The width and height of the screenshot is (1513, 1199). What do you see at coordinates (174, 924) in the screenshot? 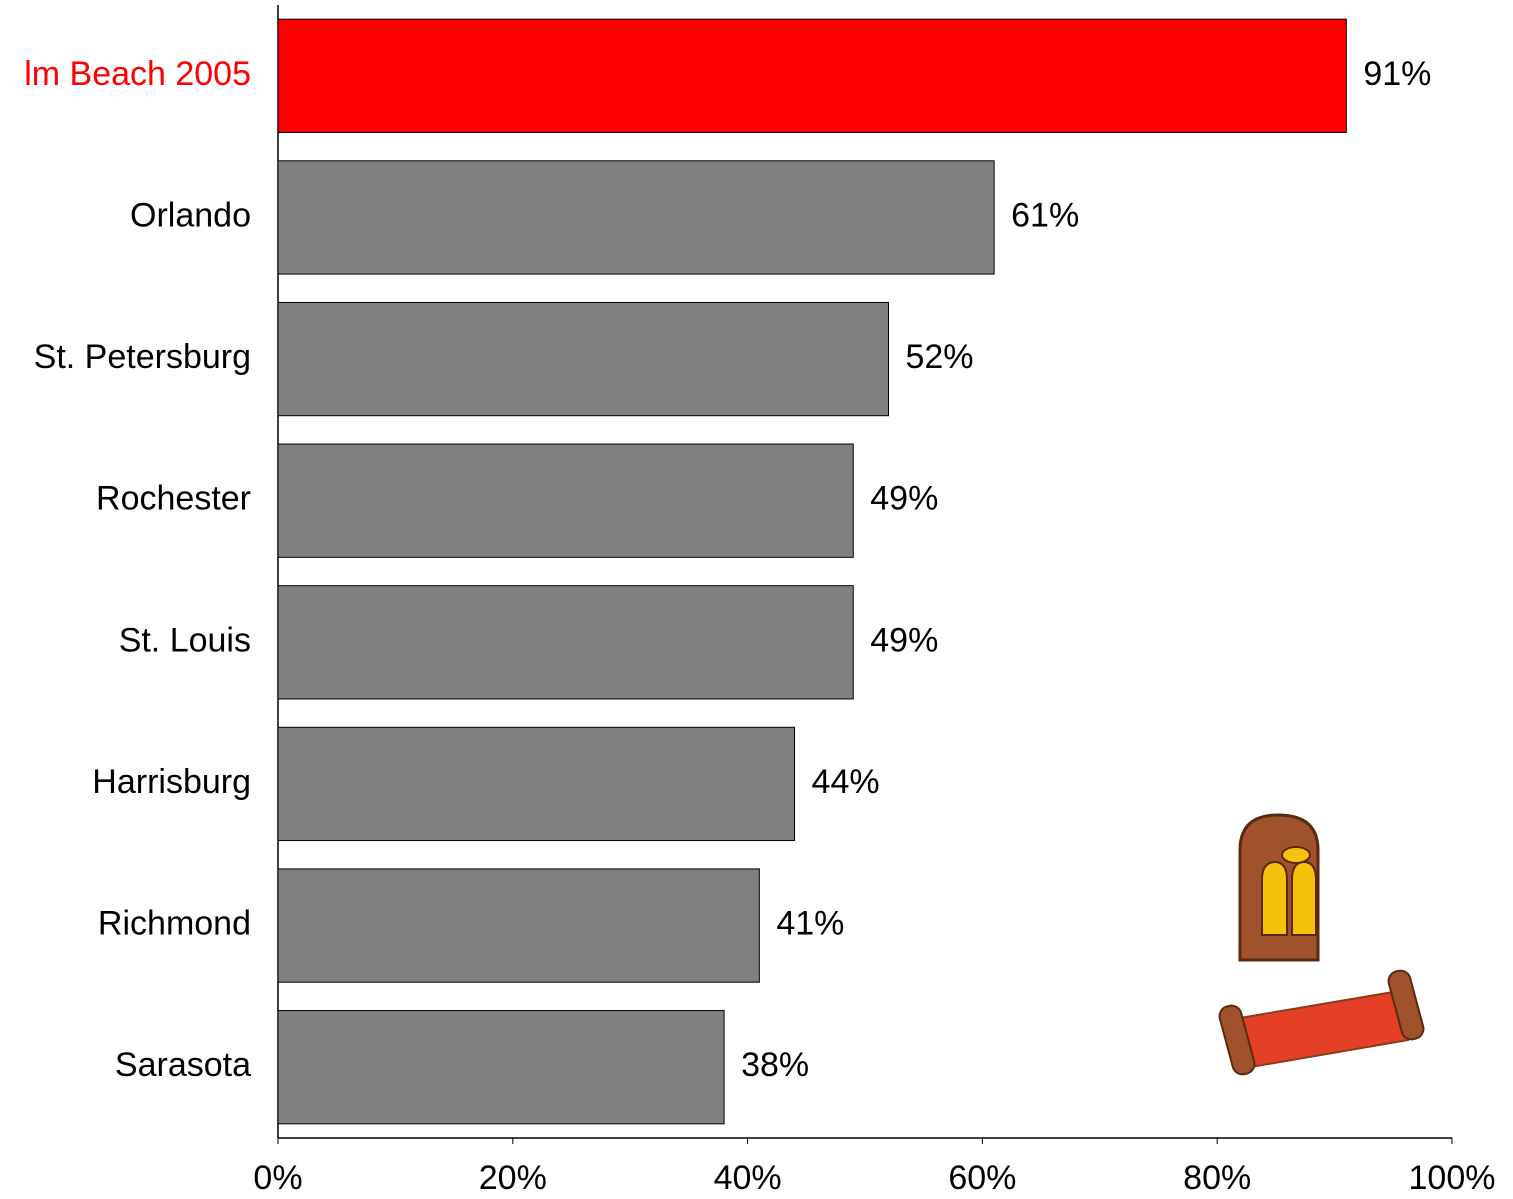
I see `y-tick-label: Richmond` at bounding box center [174, 924].